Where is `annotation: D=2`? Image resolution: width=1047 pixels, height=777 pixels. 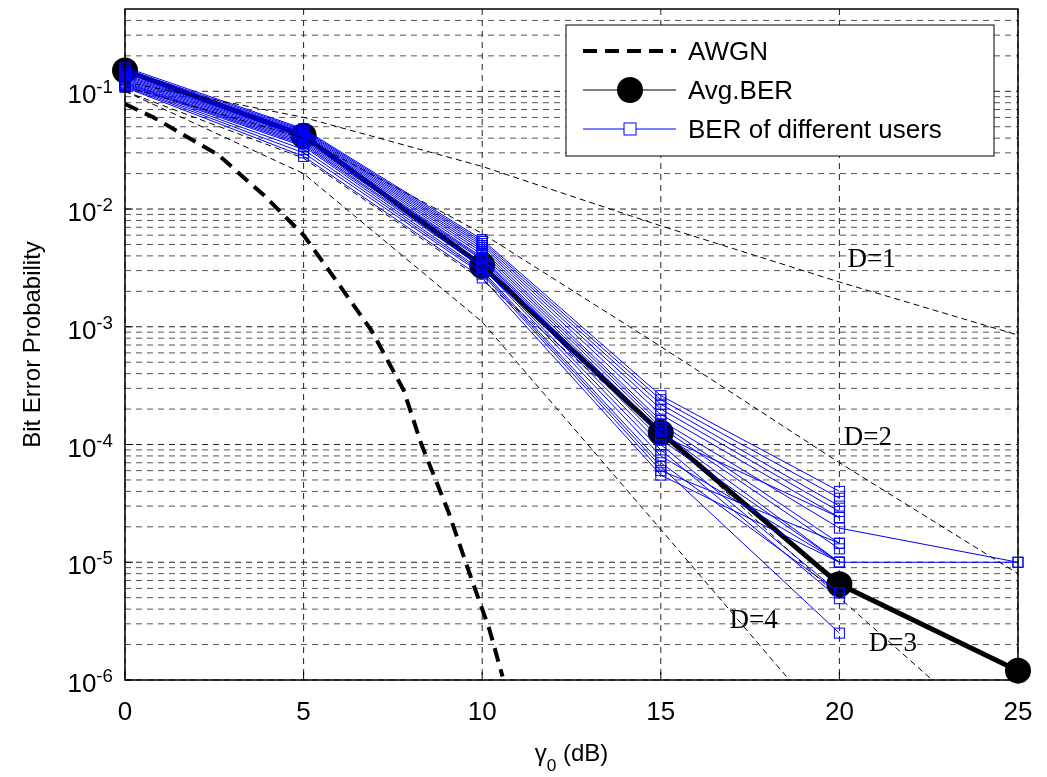
annotation: D=2 is located at coordinates (868, 435).